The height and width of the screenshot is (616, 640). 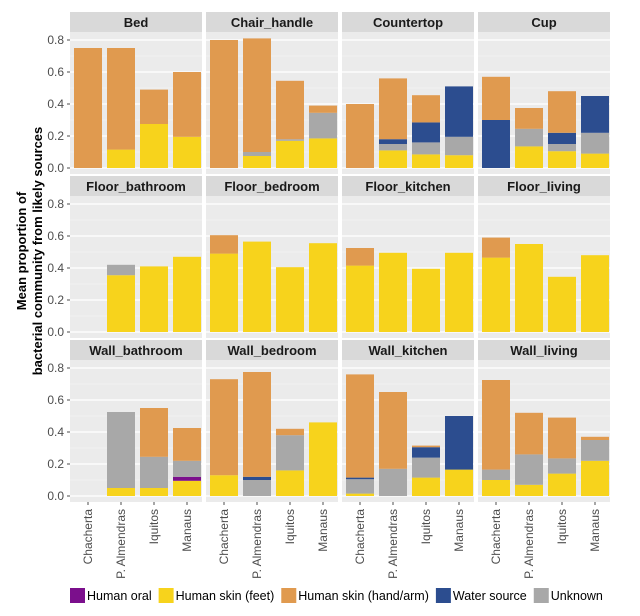 I want to click on panel-wall-living: Wall_living, so click(x=544, y=421).